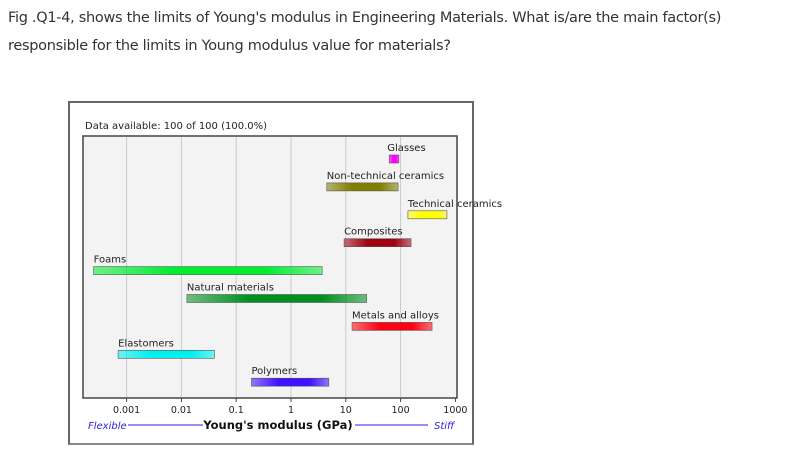 Image resolution: width=796 pixels, height=449 pixels. What do you see at coordinates (454, 204) in the screenshot?
I see `bar-label: Technical ceramics` at bounding box center [454, 204].